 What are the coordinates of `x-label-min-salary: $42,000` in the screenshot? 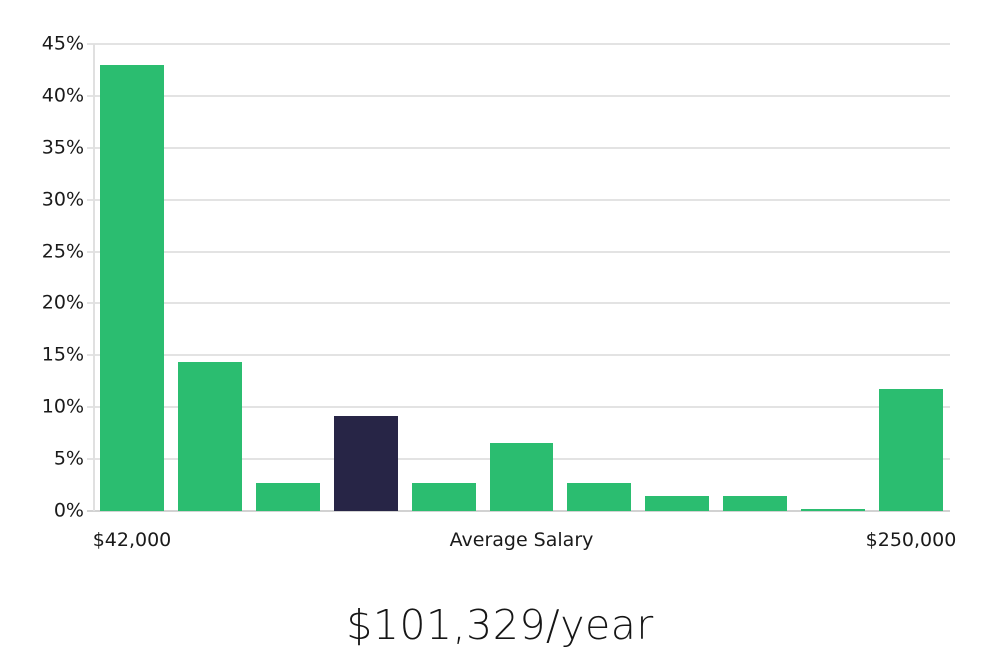 It's located at (132, 540).